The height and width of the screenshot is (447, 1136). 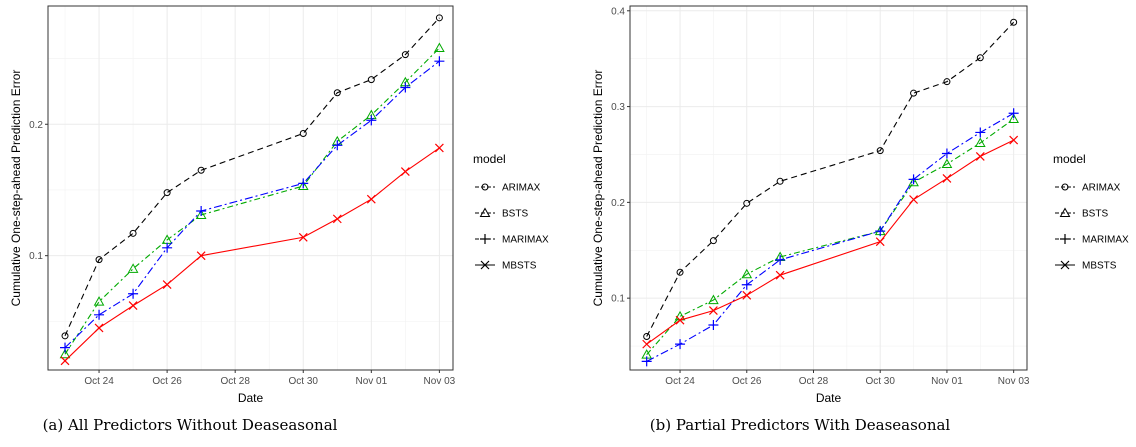 I want to click on series-line-mbsts, so click(x=830, y=242).